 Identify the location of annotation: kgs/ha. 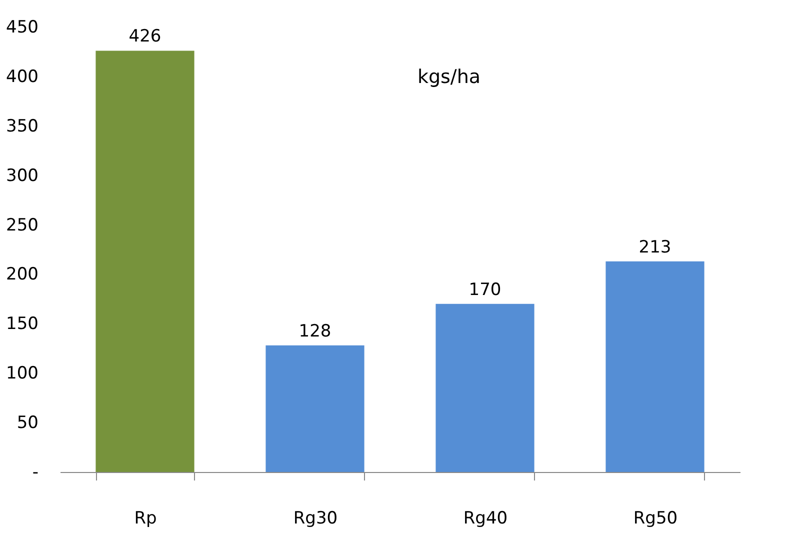
(449, 77).